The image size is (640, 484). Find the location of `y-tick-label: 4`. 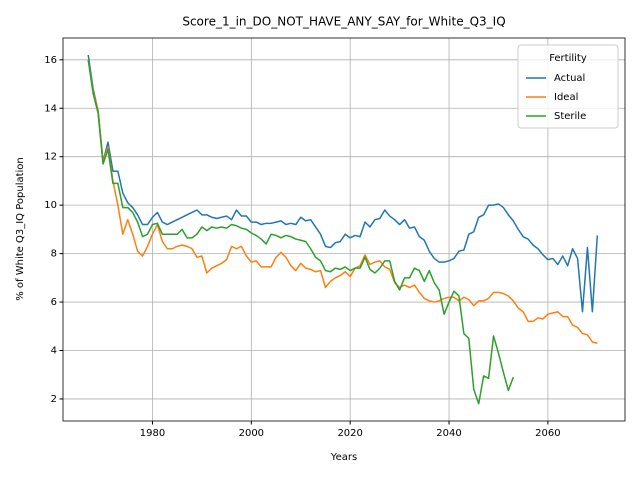

y-tick-label: 4 is located at coordinates (54, 351).